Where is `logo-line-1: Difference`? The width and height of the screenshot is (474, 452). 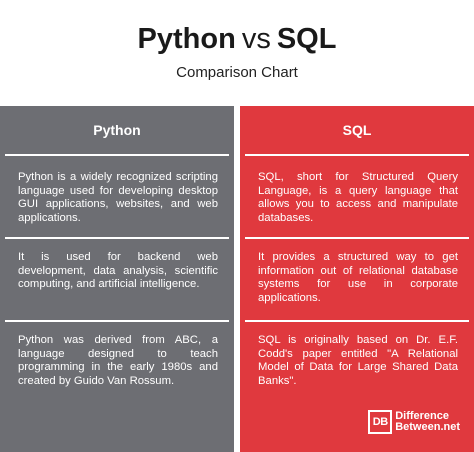
logo-line-1: Difference is located at coordinates (422, 416).